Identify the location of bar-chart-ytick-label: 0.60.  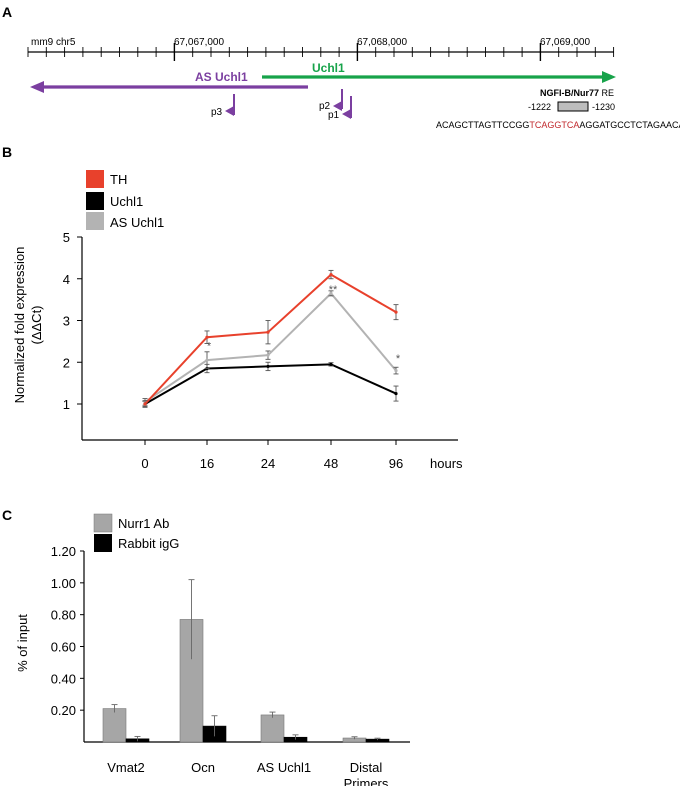
(63, 647).